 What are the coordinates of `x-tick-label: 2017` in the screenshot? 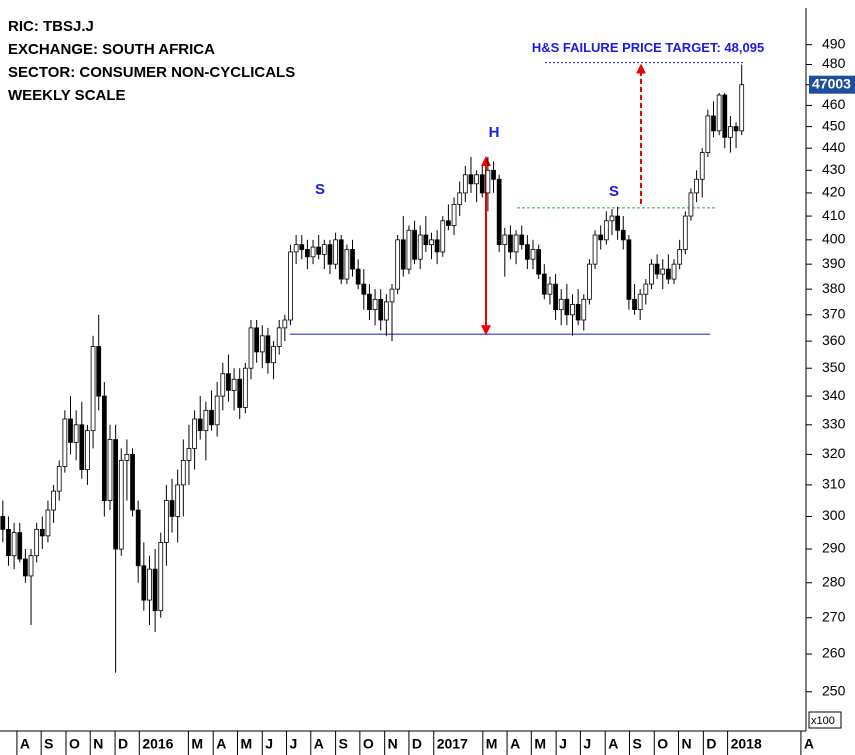 It's located at (452, 744).